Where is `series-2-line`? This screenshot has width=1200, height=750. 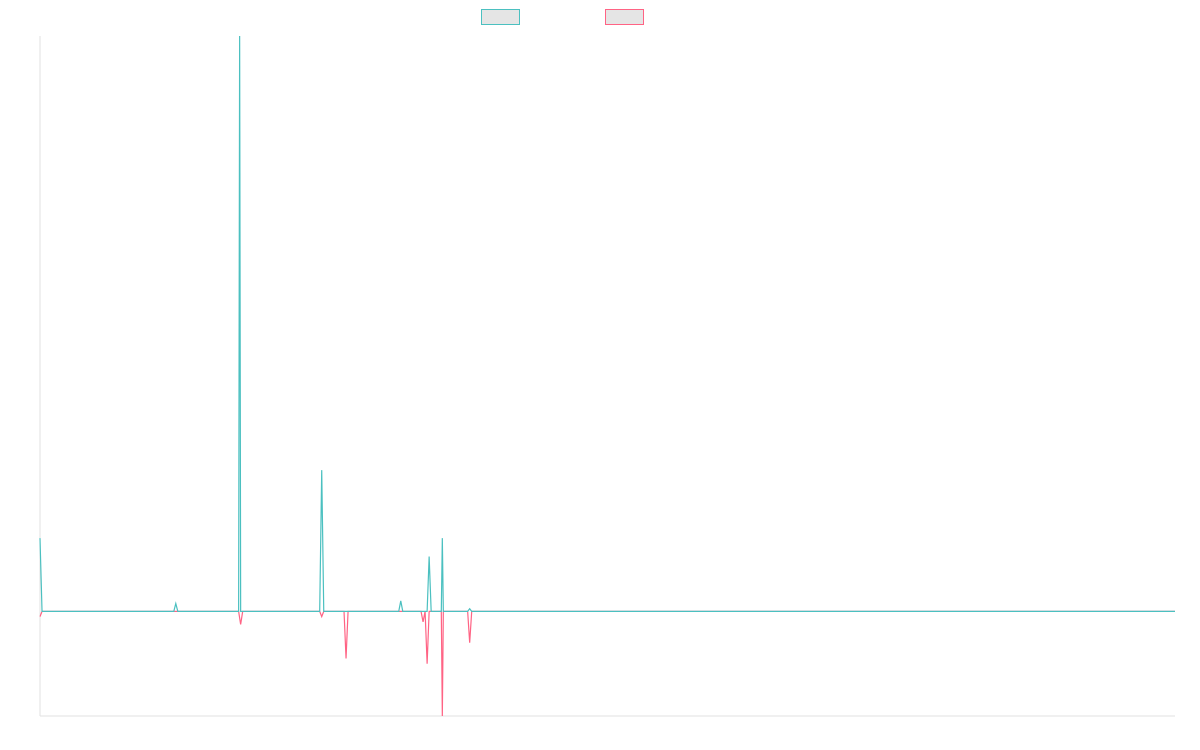
series-2-line is located at coordinates (607, 663).